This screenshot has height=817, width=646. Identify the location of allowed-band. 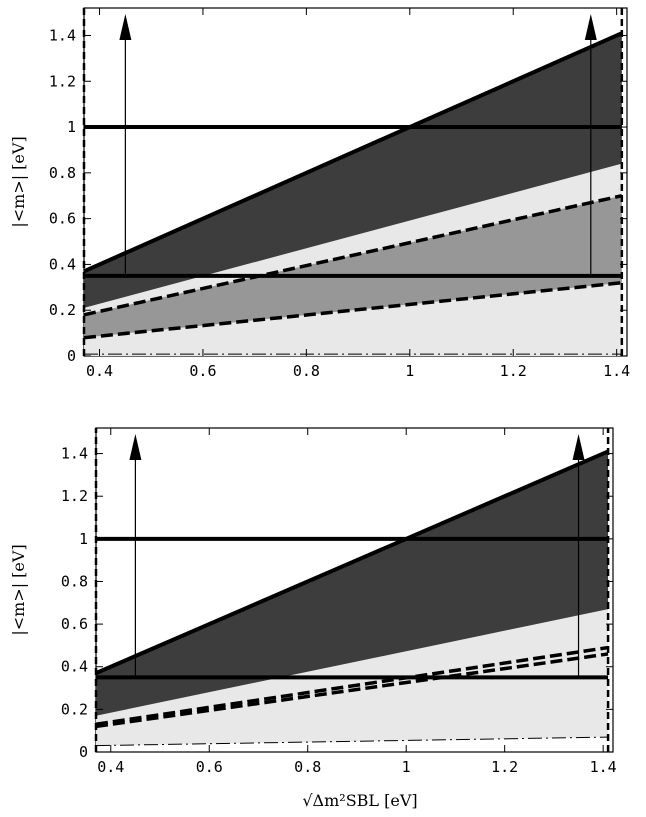
(353, 266).